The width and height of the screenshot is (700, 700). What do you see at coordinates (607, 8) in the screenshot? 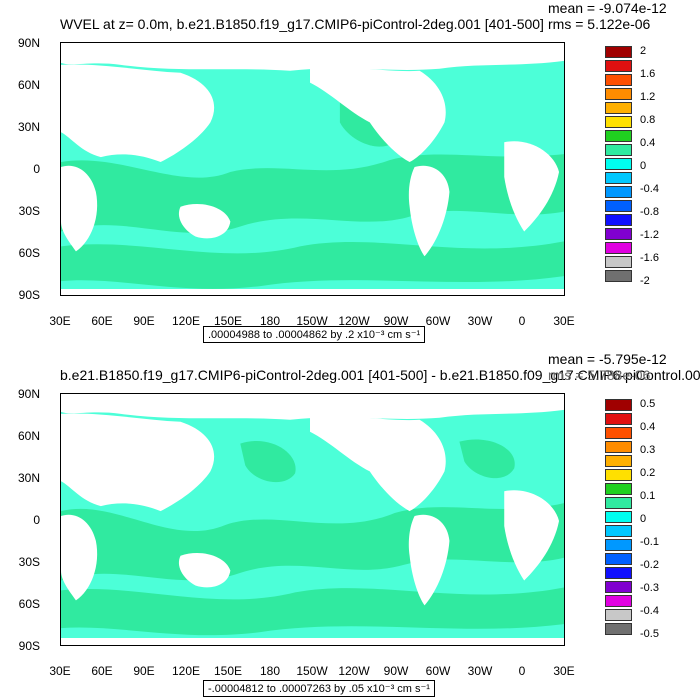
I see `mean-value: mean = -9.074e-12` at bounding box center [607, 8].